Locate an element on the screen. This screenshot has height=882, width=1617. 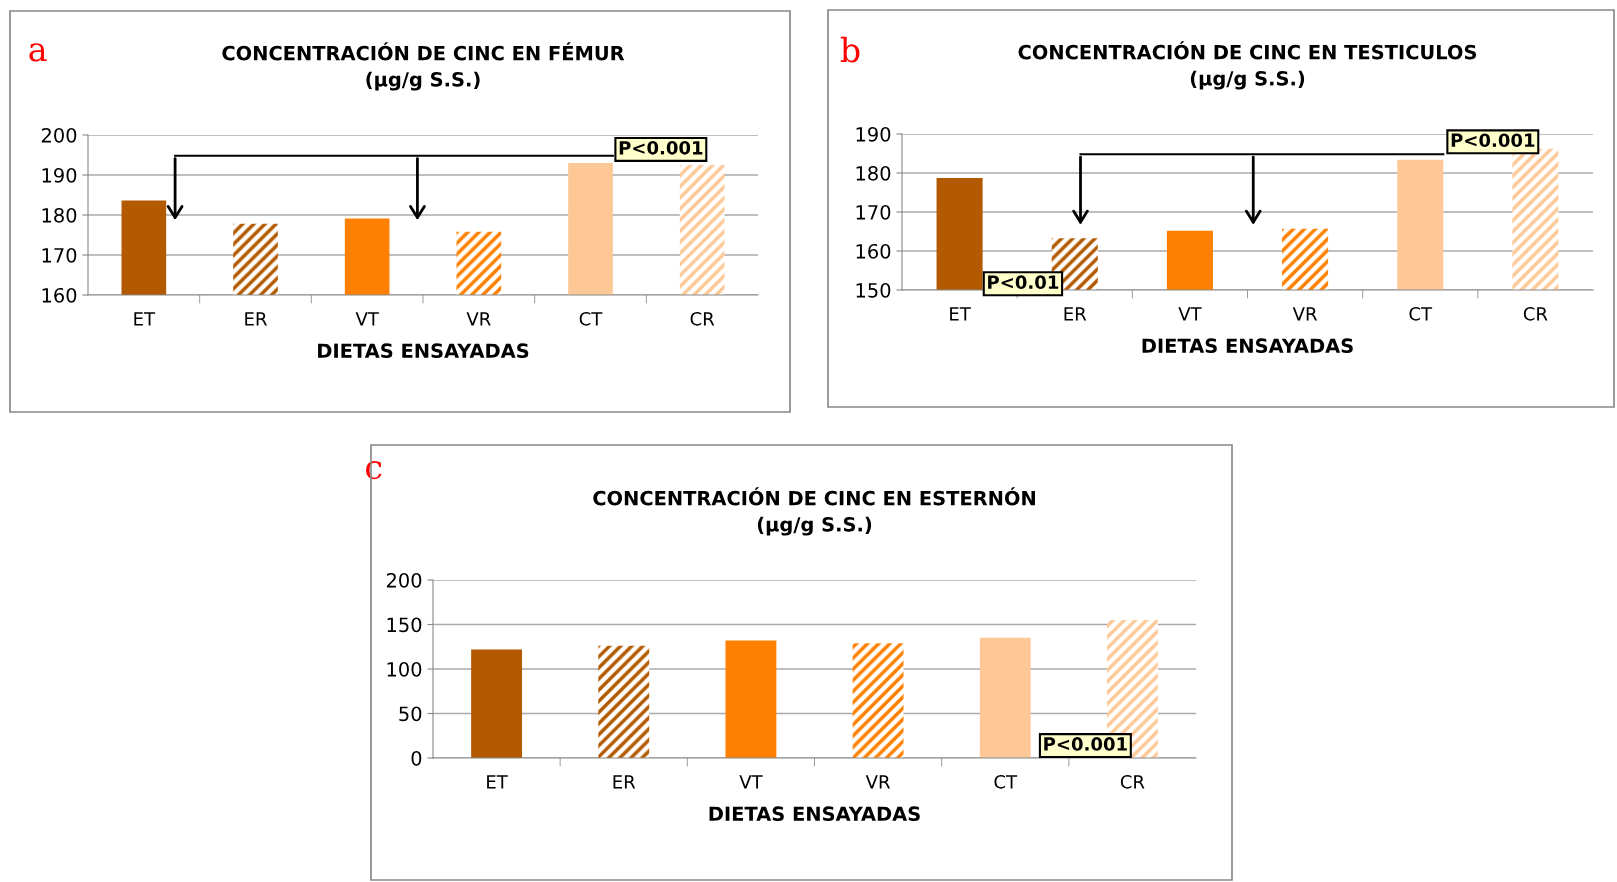
text: c is located at coordinates (373, 470).